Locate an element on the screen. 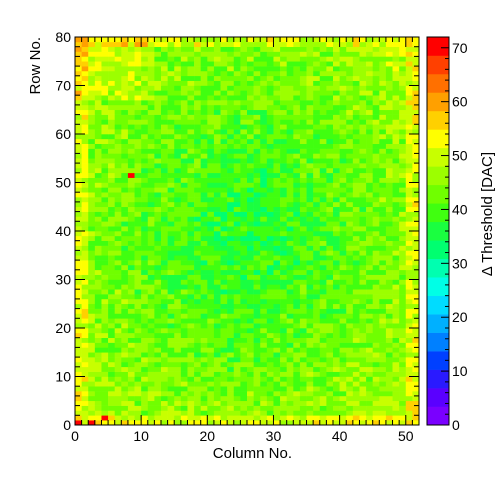  y-tick-label: 10 is located at coordinates (63, 377).